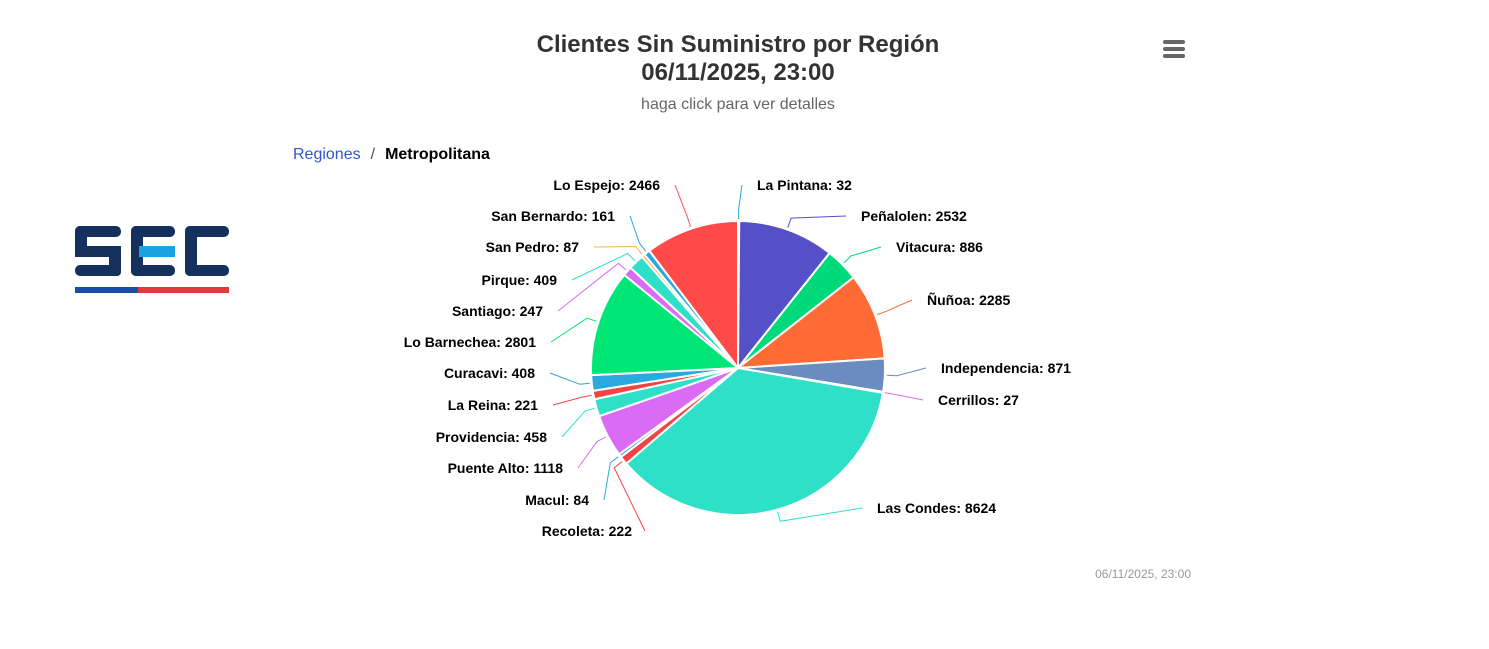 This screenshot has width=1489, height=649. I want to click on pie-data-label: Santiago: 247, so click(497, 311).